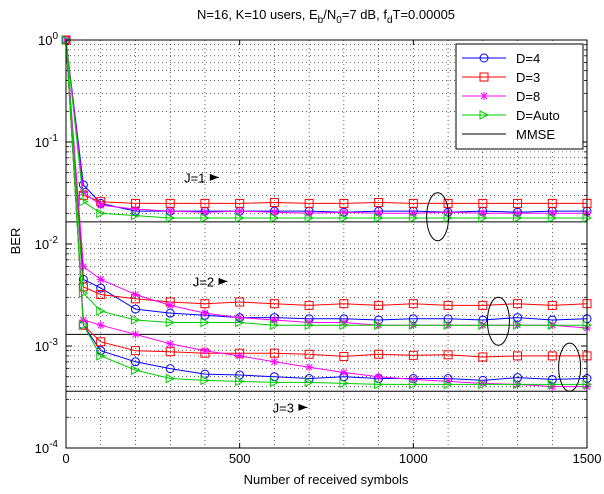  Describe the element at coordinates (48, 39) in the screenshot. I see `y-tick-label: 10⁰` at that location.